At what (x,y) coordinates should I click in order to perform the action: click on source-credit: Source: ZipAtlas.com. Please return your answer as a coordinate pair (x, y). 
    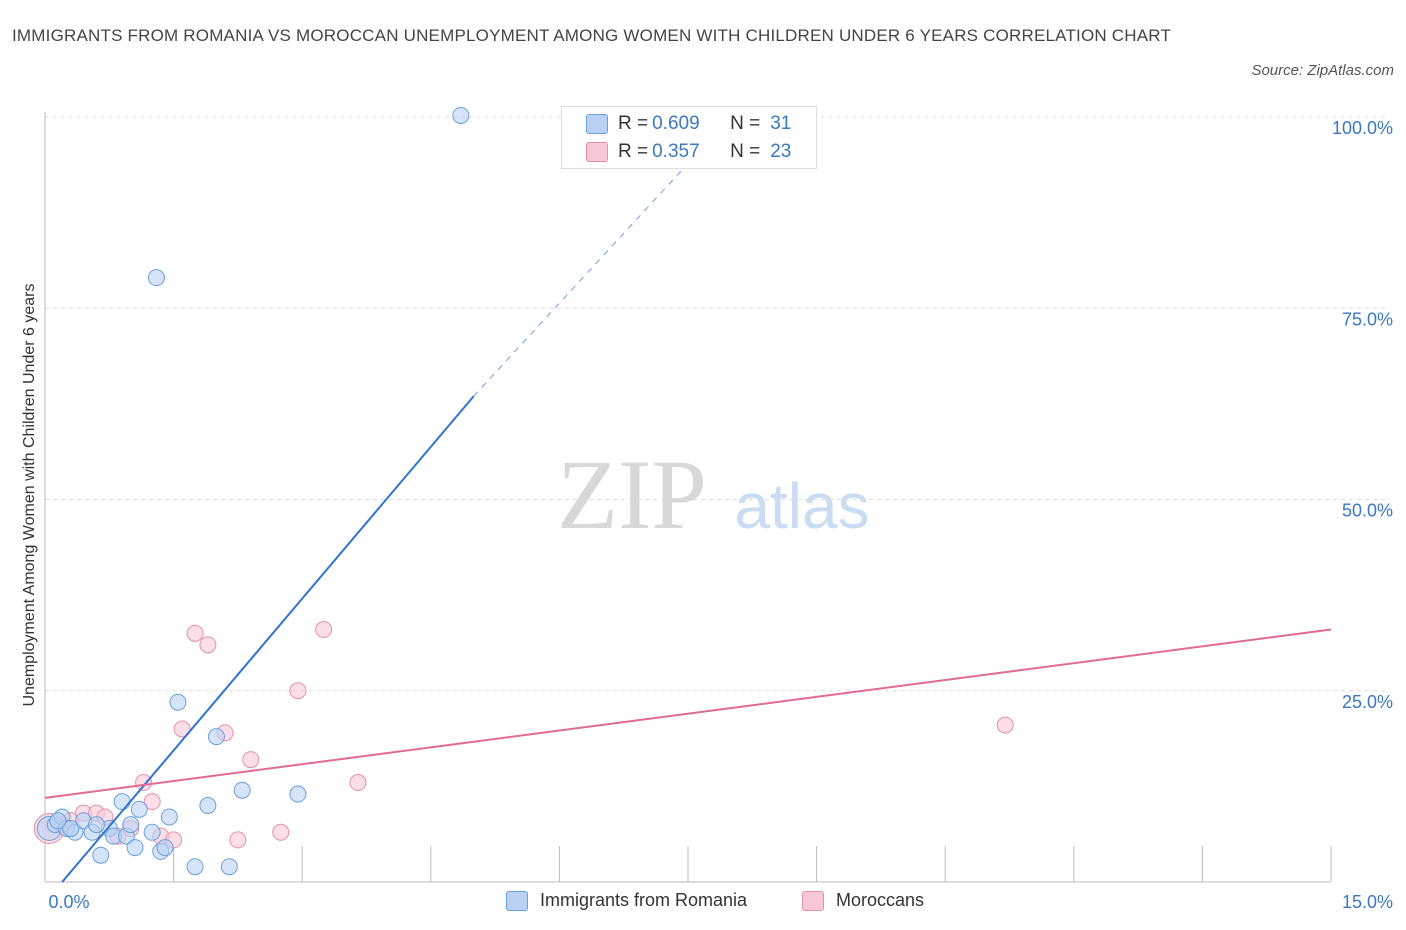
    Looking at the image, I should click on (1322, 70).